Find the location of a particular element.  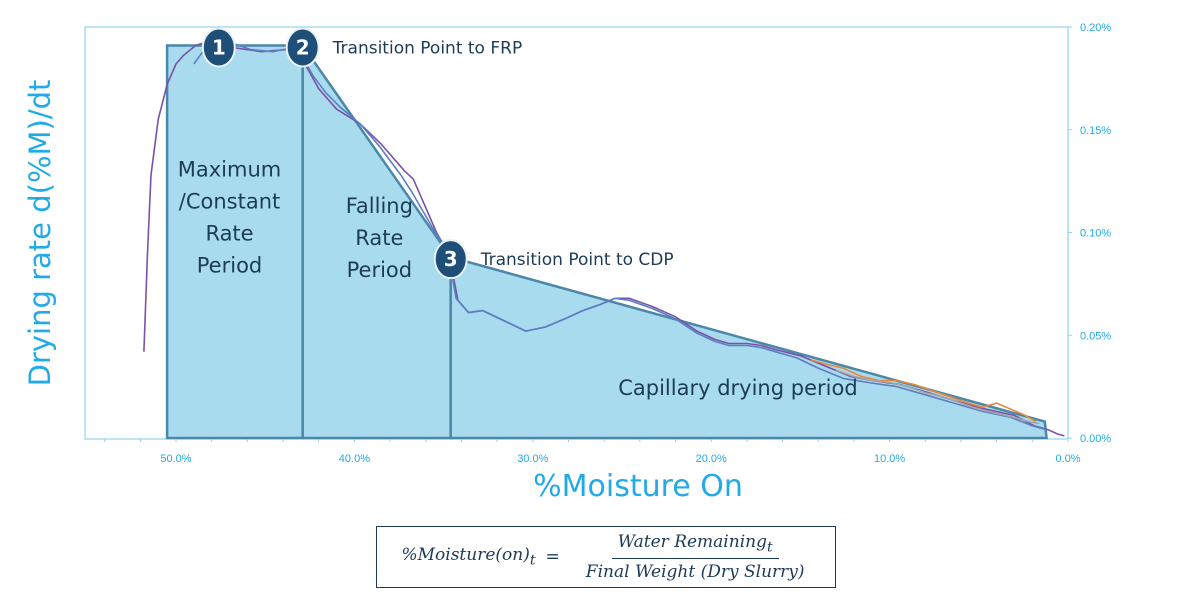

formula-equals: = is located at coordinates (552, 557).